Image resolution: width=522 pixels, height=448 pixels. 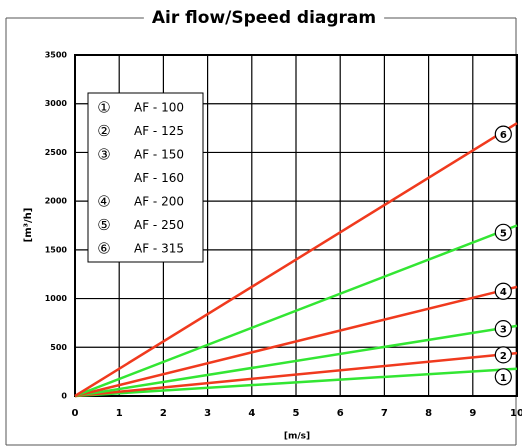 I want to click on x-tick-label: 0, so click(x=75, y=413).